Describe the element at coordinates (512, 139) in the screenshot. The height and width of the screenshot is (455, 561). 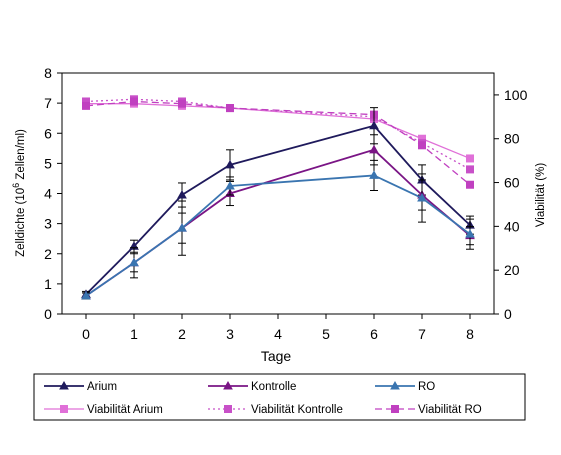
I see `y-right-tick-label: 80` at that location.